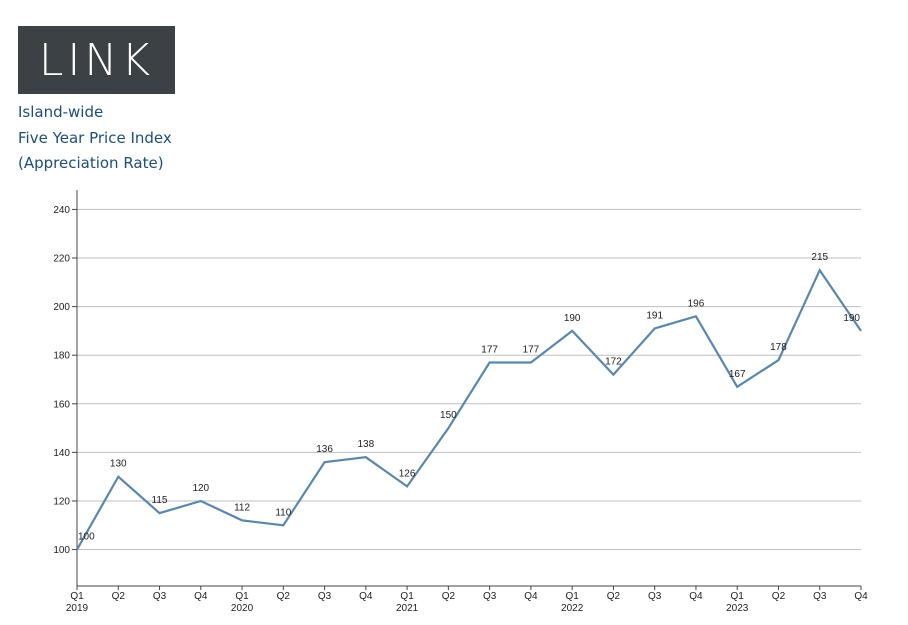 The width and height of the screenshot is (908, 625). What do you see at coordinates (61, 550) in the screenshot?
I see `y-tick-label-100: 100` at bounding box center [61, 550].